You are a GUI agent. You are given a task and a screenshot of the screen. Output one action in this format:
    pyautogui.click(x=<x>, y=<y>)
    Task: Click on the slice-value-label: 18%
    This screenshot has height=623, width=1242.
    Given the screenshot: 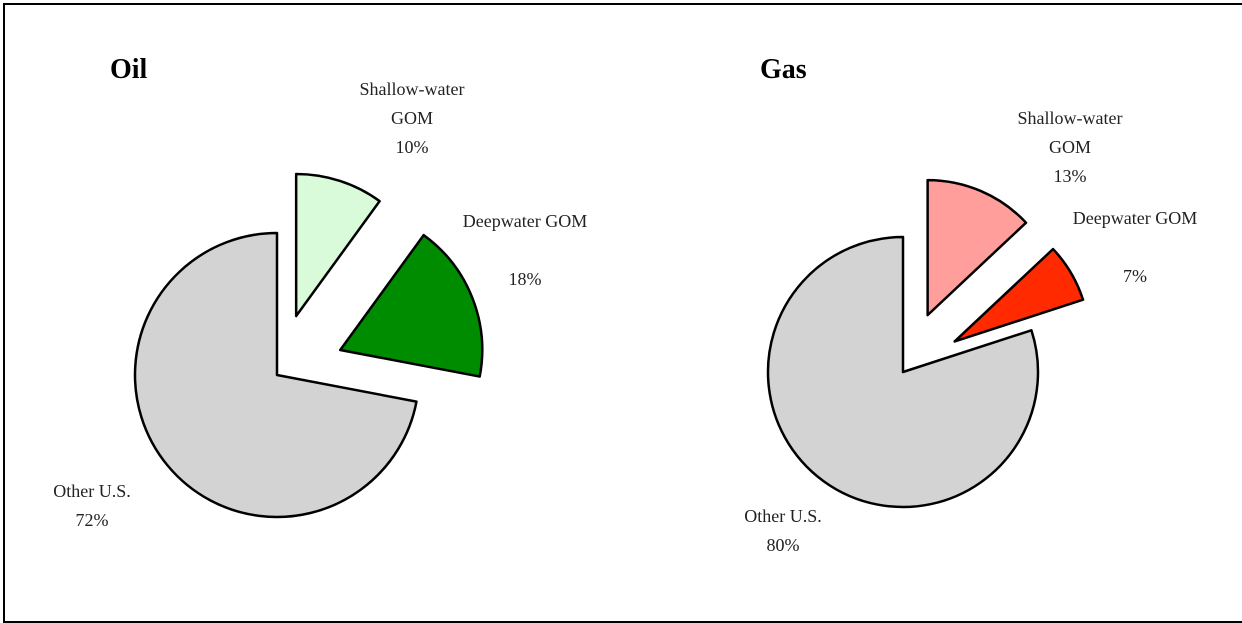 What is the action you would take?
    pyautogui.click(x=525, y=279)
    